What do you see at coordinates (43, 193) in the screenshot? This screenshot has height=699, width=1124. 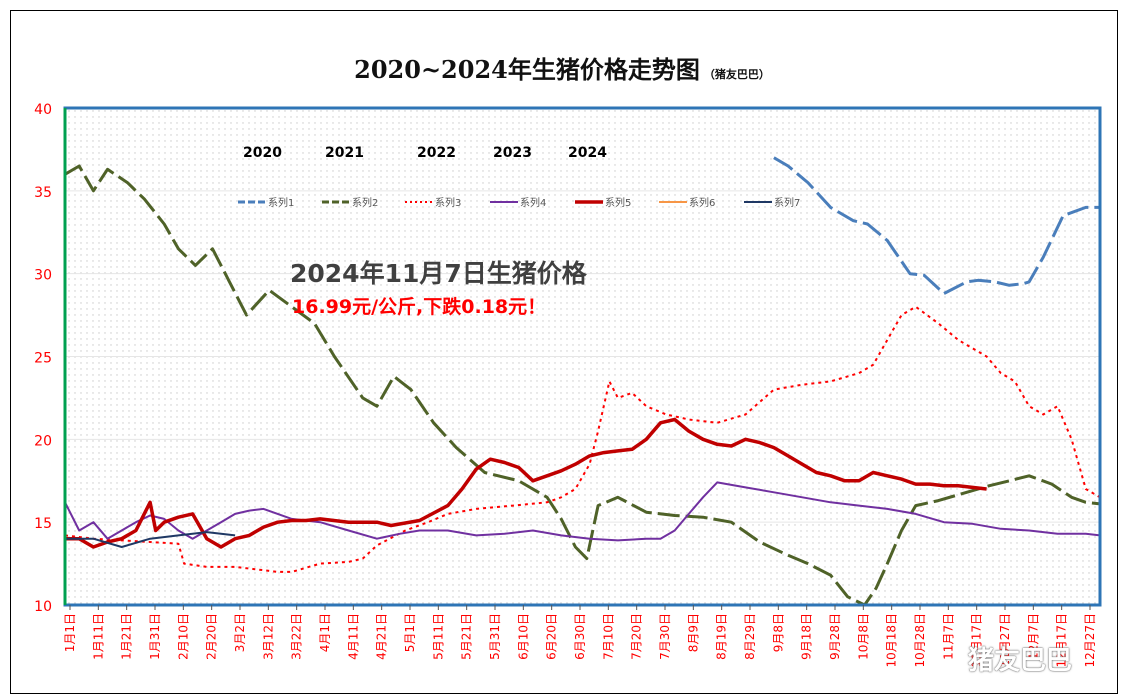 I see `y-tick-label: 35` at bounding box center [43, 193].